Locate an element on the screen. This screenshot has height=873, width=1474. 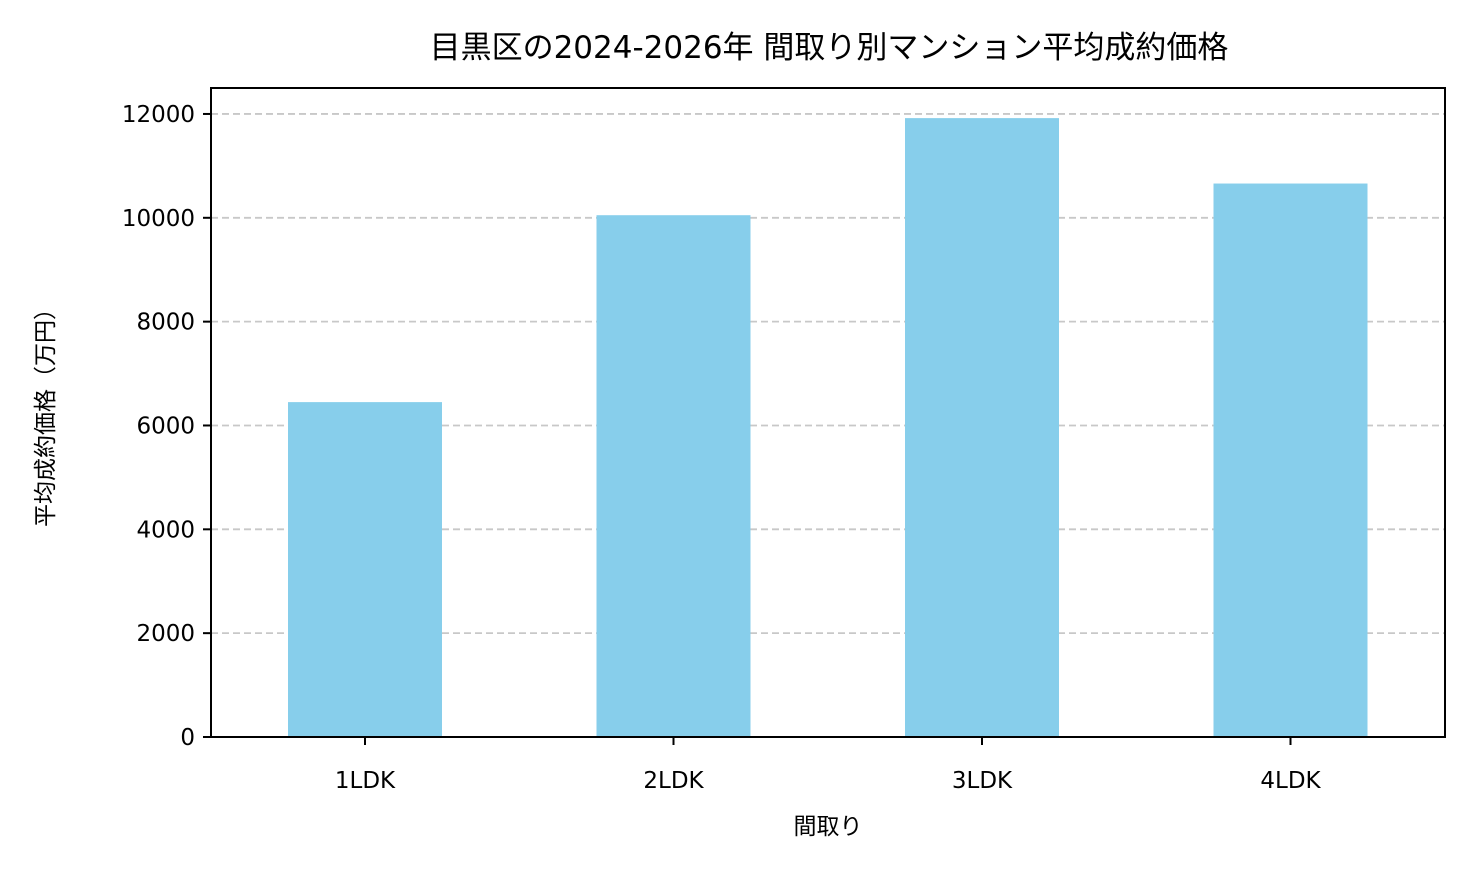
y-tick-label: 0 is located at coordinates (187, 738).